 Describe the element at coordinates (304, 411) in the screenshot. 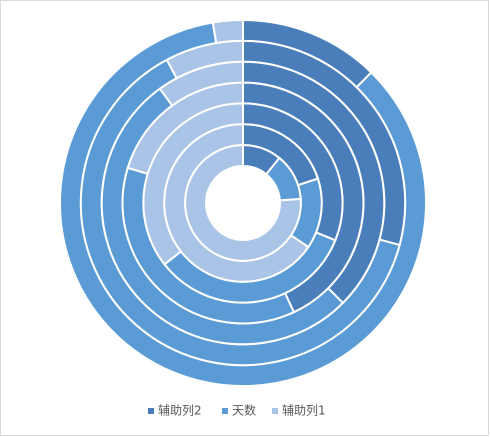

I see `legend-label: 辅助列1` at that location.